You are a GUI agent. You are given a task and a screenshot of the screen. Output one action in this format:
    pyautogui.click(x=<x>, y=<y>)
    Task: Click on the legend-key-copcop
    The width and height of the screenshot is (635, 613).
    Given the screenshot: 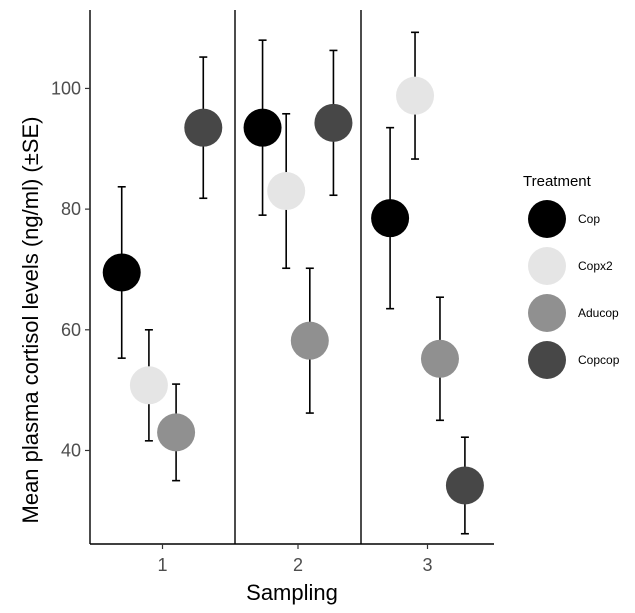 What is the action you would take?
    pyautogui.click(x=547, y=360)
    